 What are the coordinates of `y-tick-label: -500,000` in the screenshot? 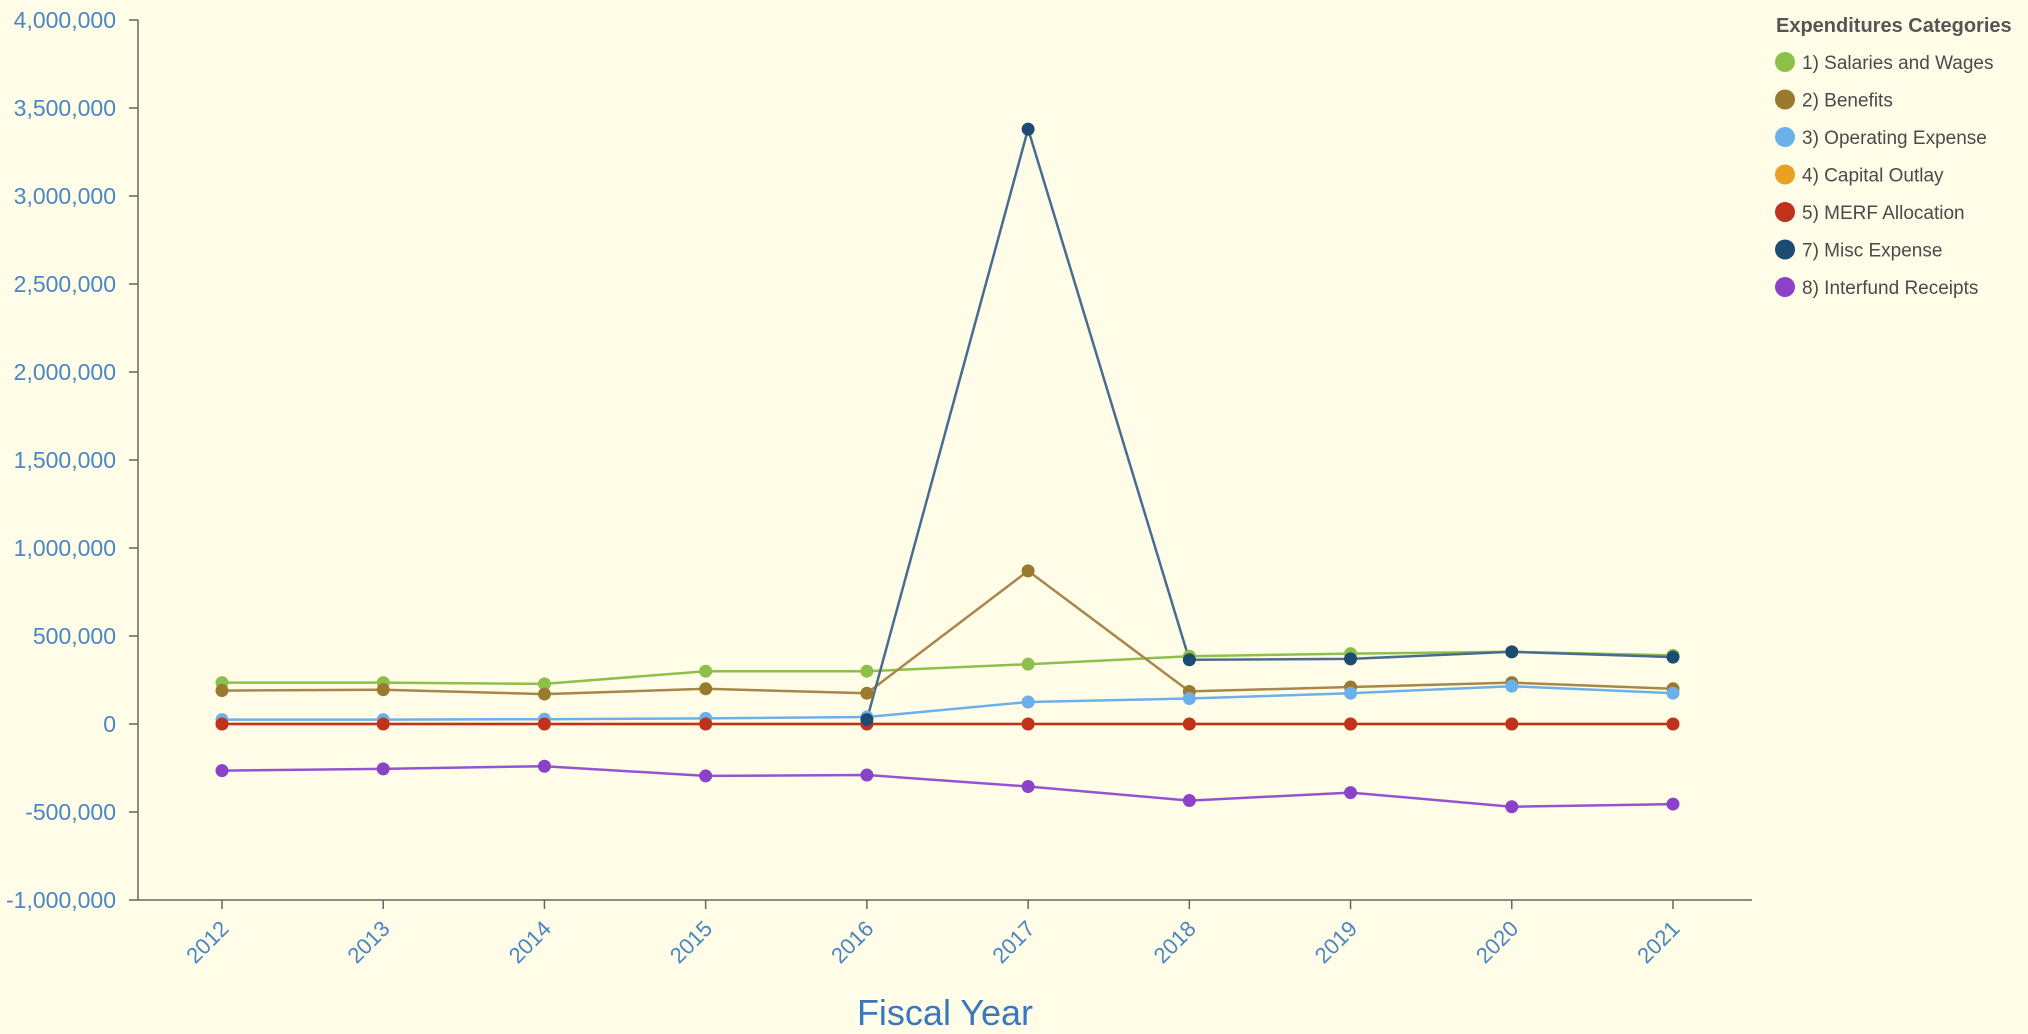 It's located at (70, 812).